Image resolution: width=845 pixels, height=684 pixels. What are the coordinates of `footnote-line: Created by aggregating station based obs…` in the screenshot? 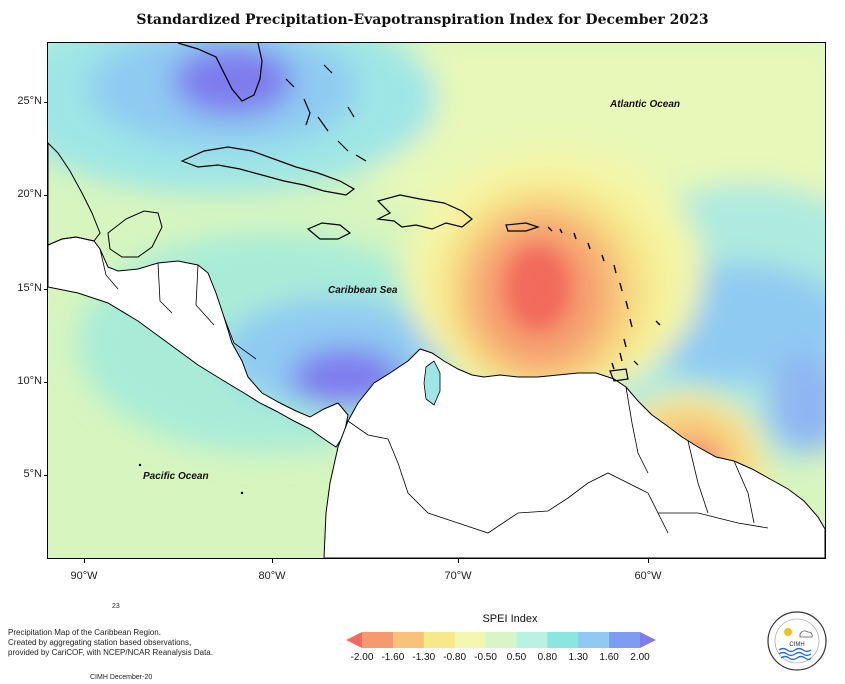 It's located at (100, 642).